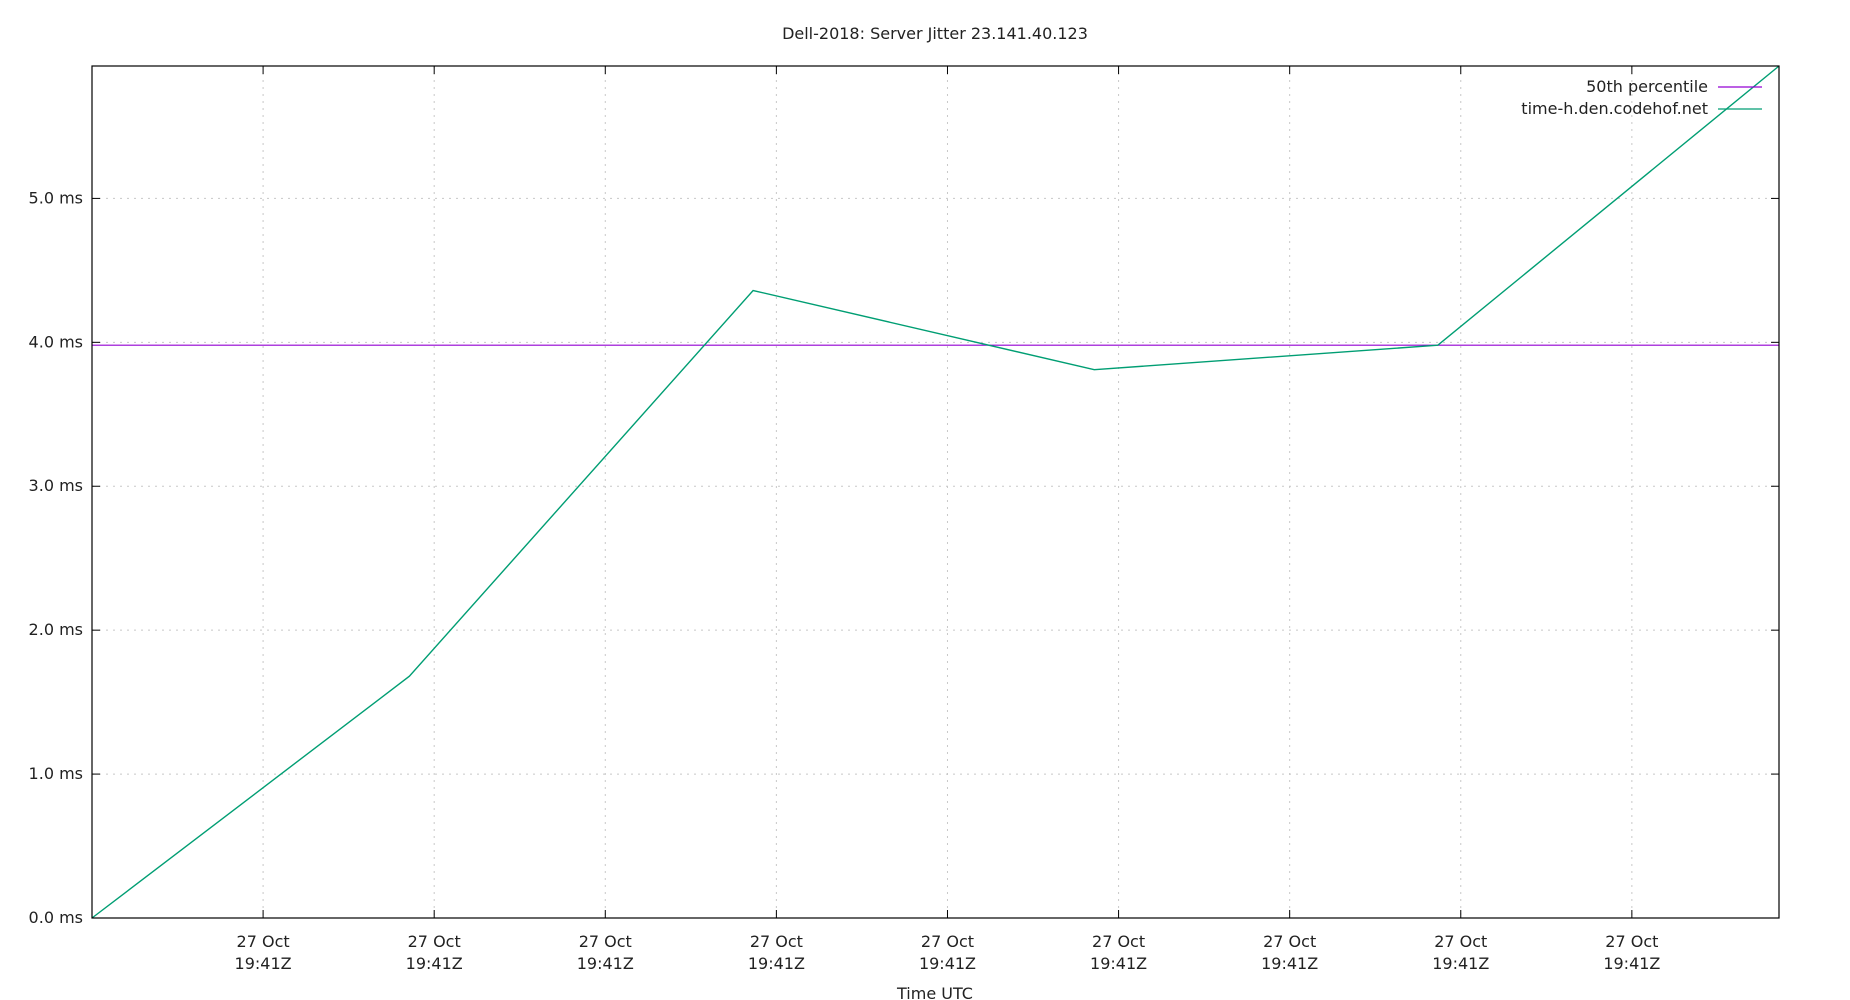  What do you see at coordinates (56, 341) in the screenshot?
I see `y-tick-label: 4.0 ms` at bounding box center [56, 341].